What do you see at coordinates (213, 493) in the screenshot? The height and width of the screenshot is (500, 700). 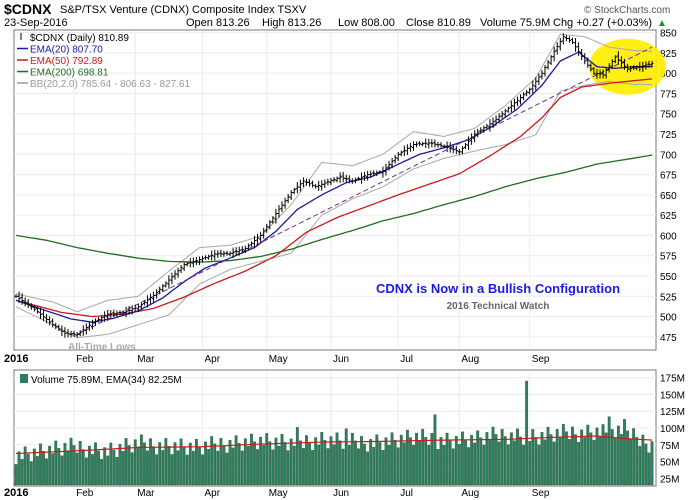 I see `volume-x-tick-label: Apr` at bounding box center [213, 493].